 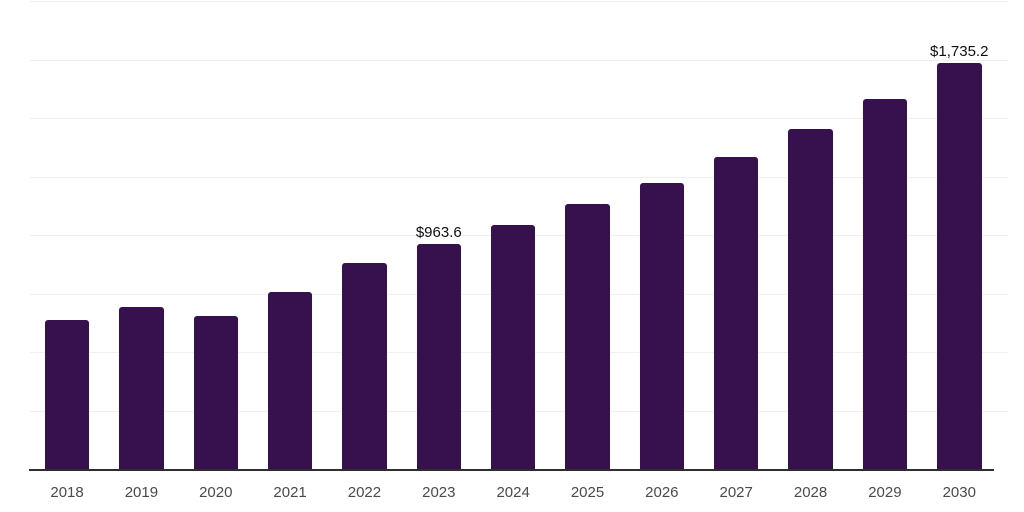 What do you see at coordinates (67, 492) in the screenshot?
I see `x-tick-label-2018: 2018` at bounding box center [67, 492].